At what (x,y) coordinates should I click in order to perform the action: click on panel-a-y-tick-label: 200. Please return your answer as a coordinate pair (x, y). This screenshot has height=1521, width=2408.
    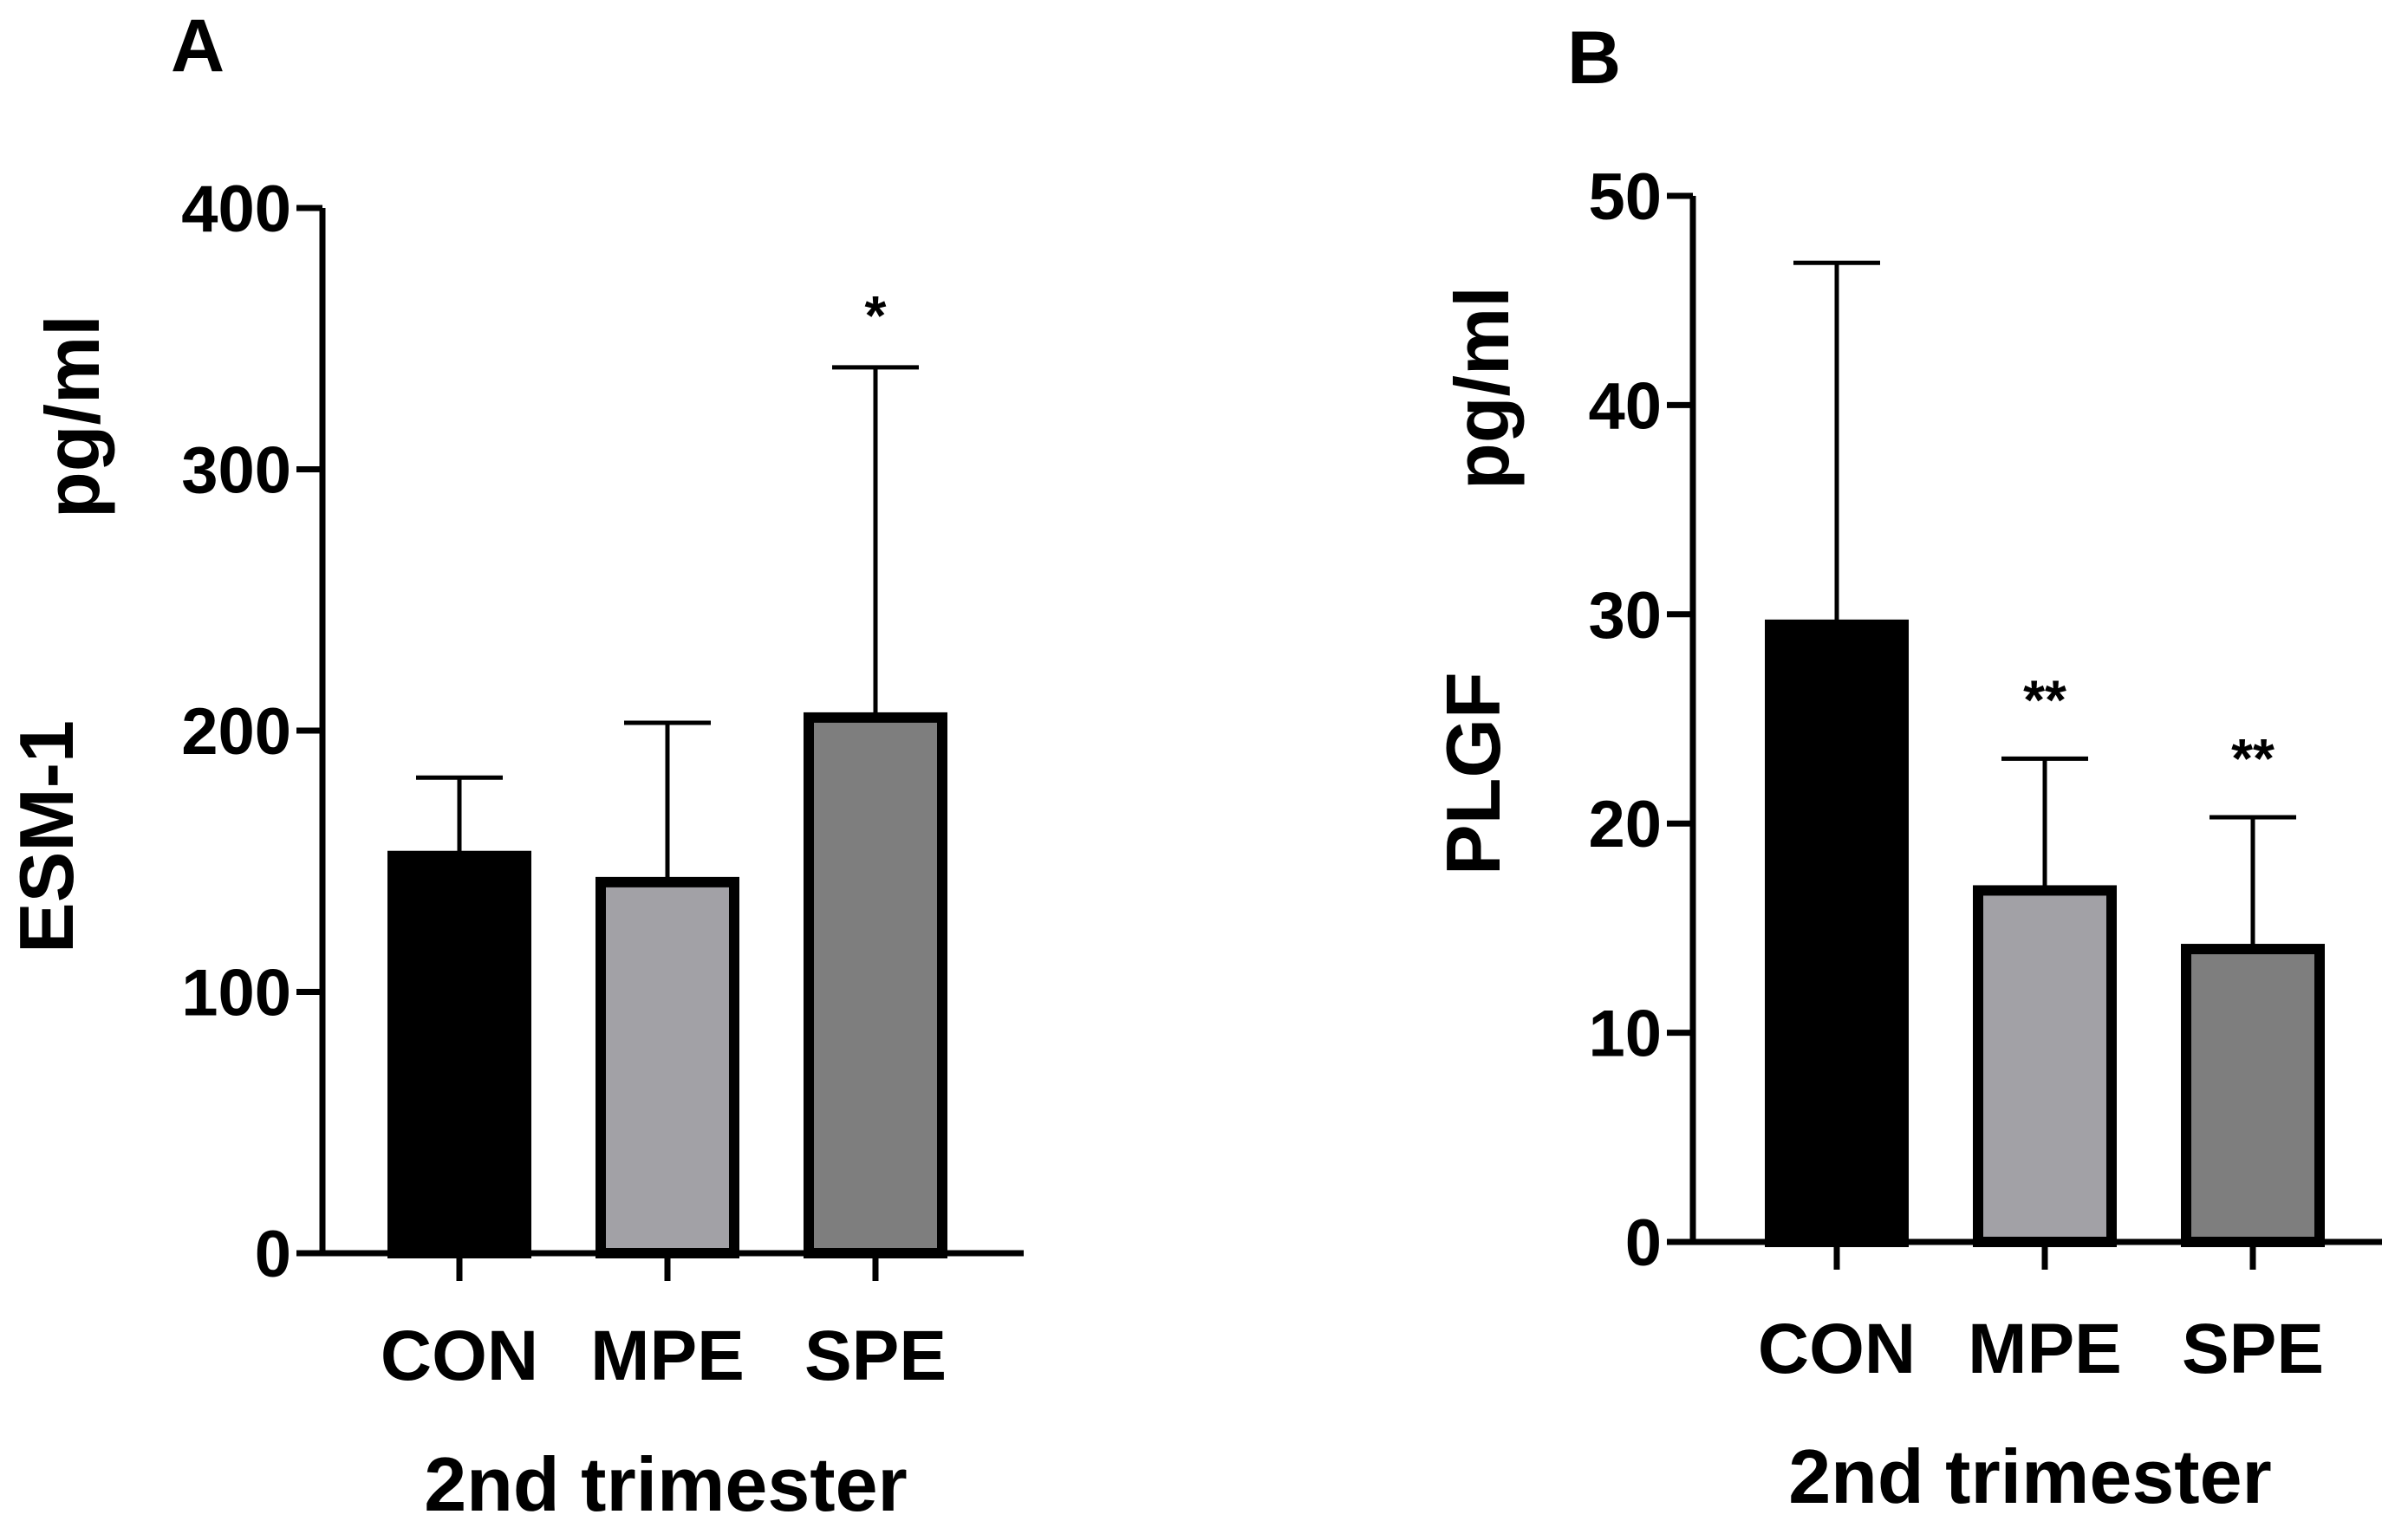
    Looking at the image, I should click on (236, 732).